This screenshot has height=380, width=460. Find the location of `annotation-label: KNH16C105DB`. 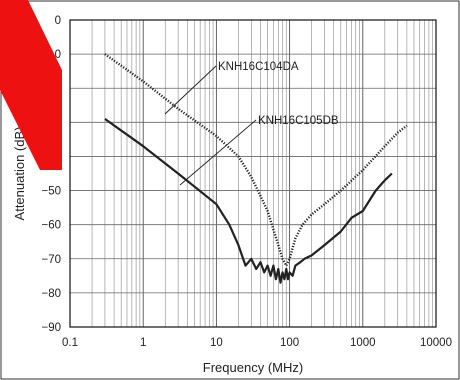

annotation-label: KNH16C105DB is located at coordinates (298, 121).